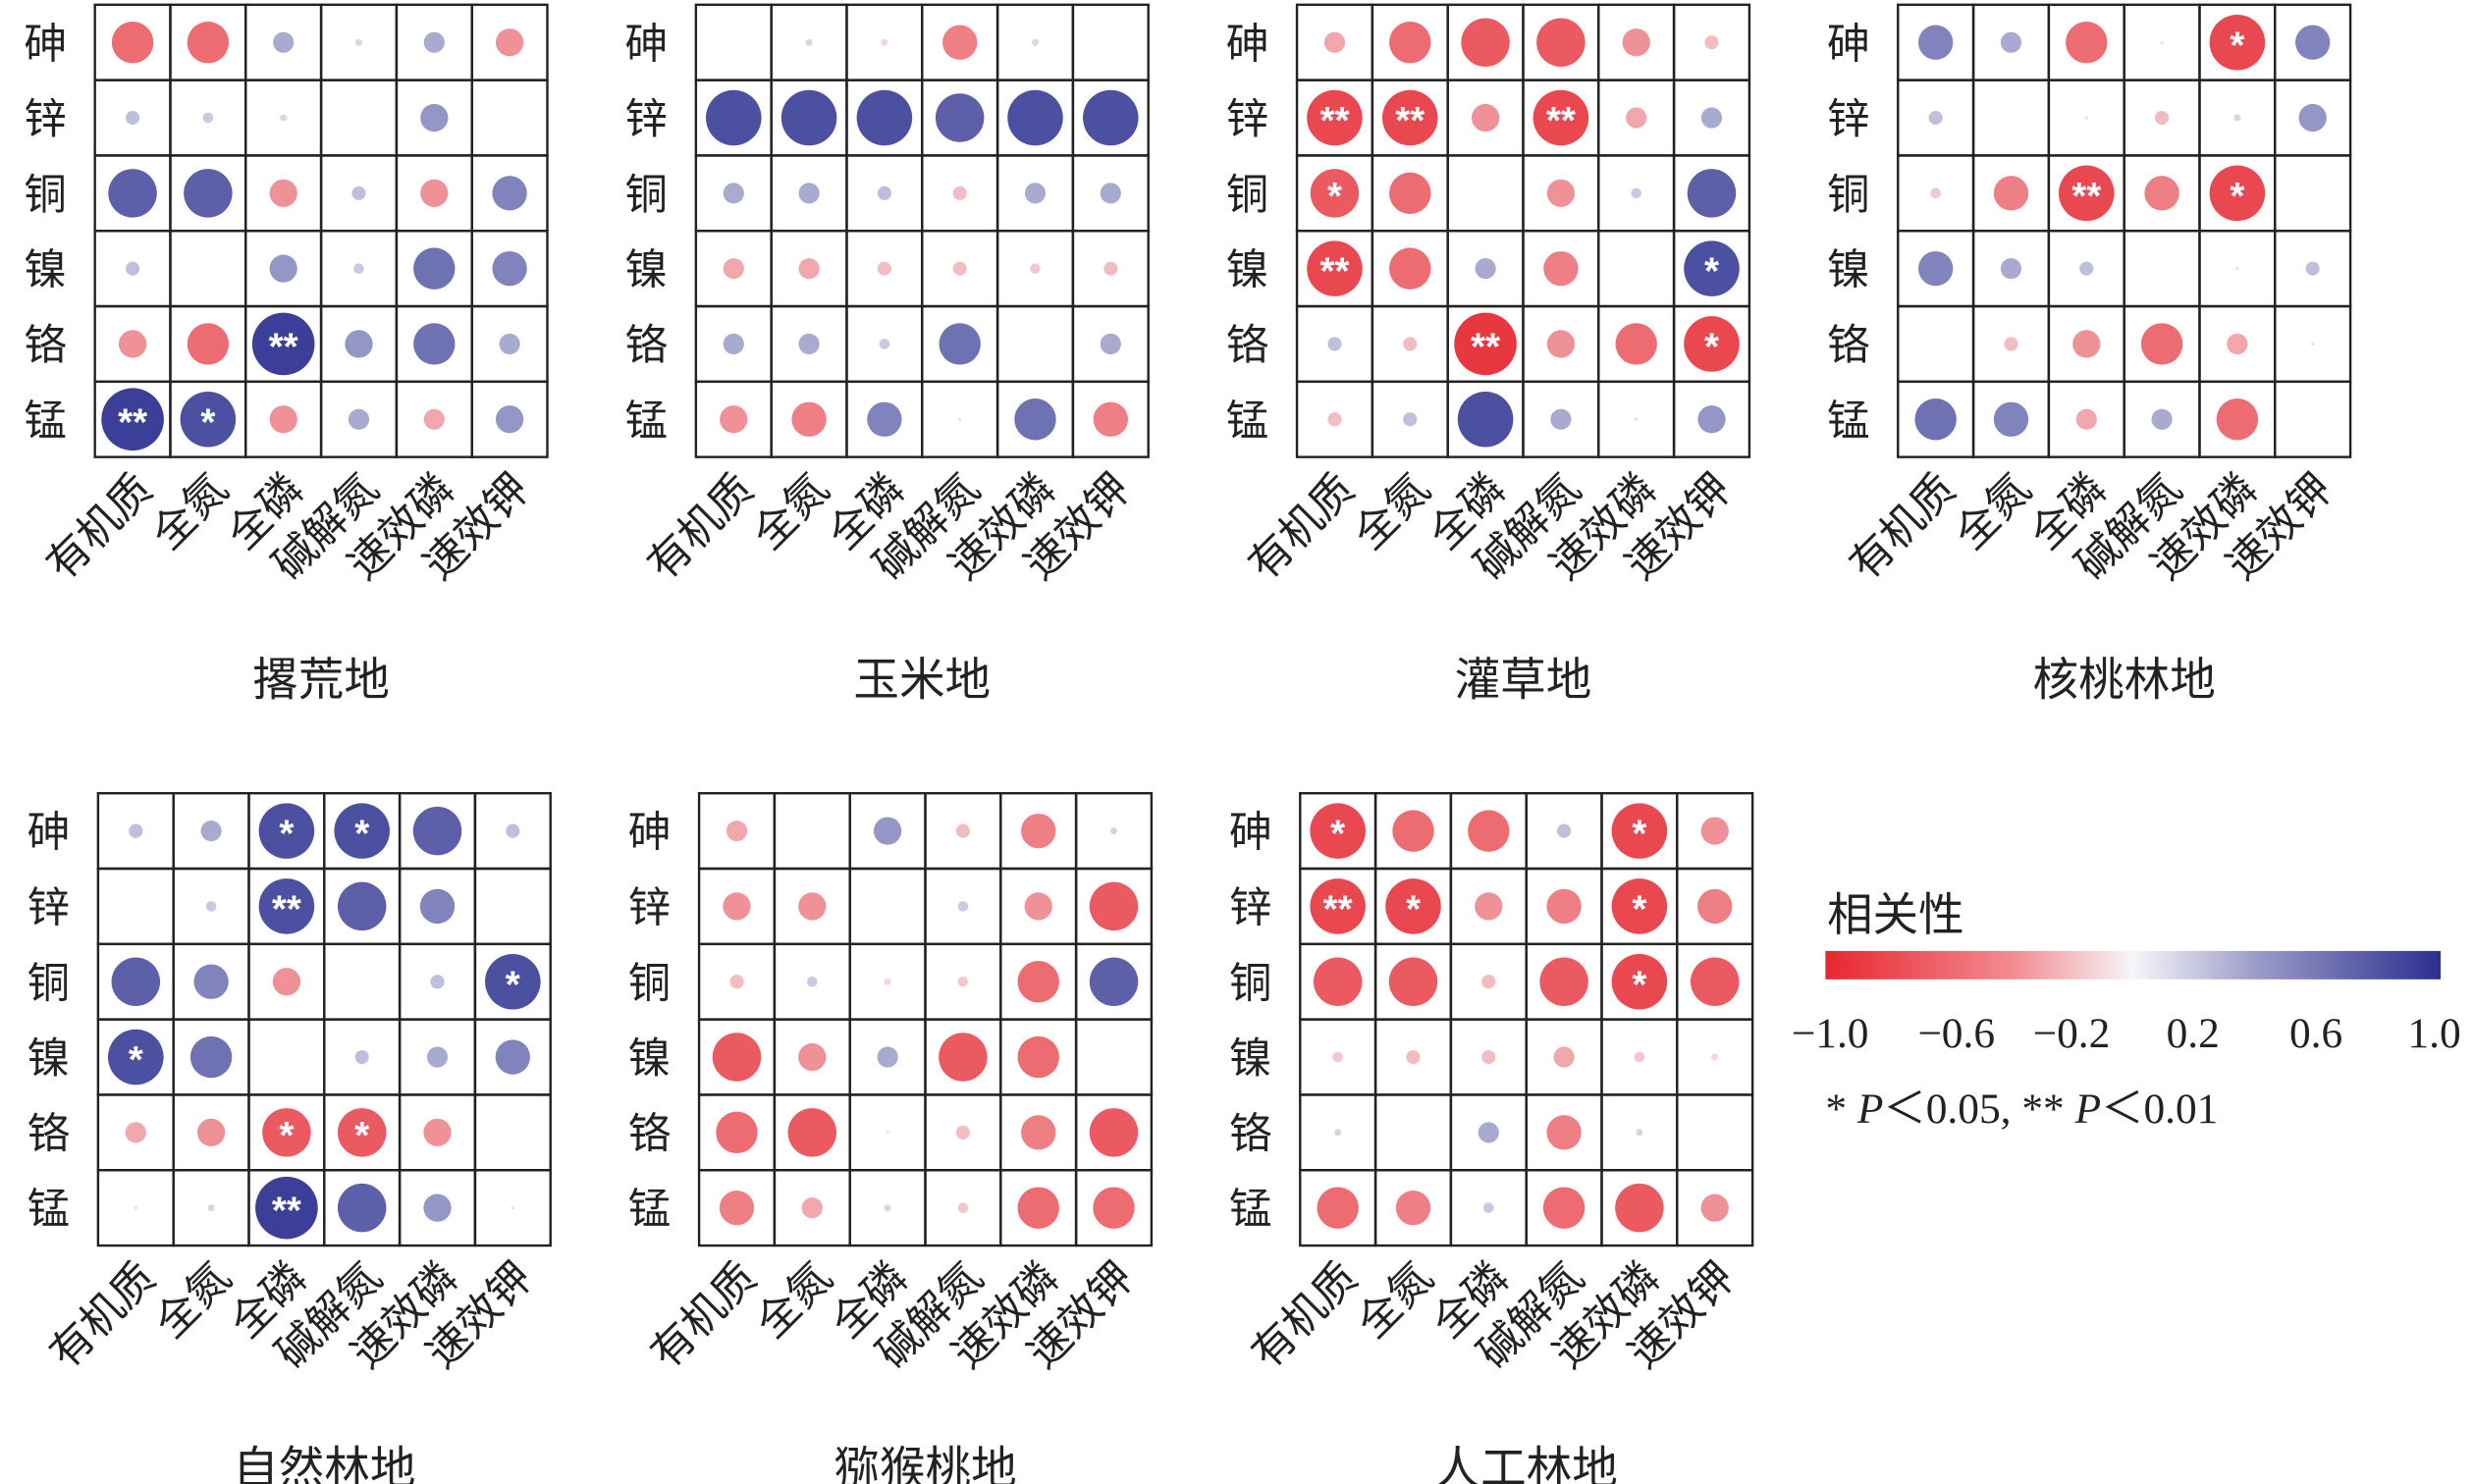 Image resolution: width=2474 pixels, height=1484 pixels. Describe the element at coordinates (2072, 1033) in the screenshot. I see `colorbar-tick: −0.2` at that location.